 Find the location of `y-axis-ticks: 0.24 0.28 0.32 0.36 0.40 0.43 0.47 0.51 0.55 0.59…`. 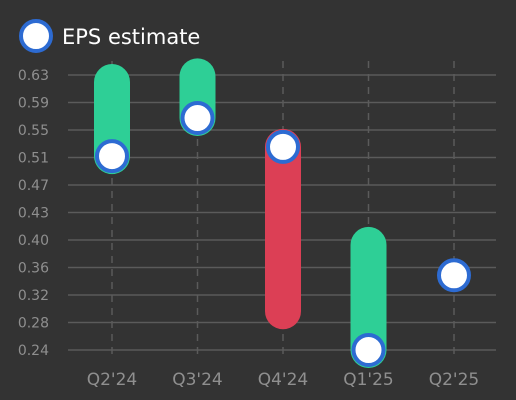

y-axis-ticks: 0.24 0.28 0.32 0.36 0.40 0.43 0.47 0.51 0.55 0.59… is located at coordinates (33, 213).